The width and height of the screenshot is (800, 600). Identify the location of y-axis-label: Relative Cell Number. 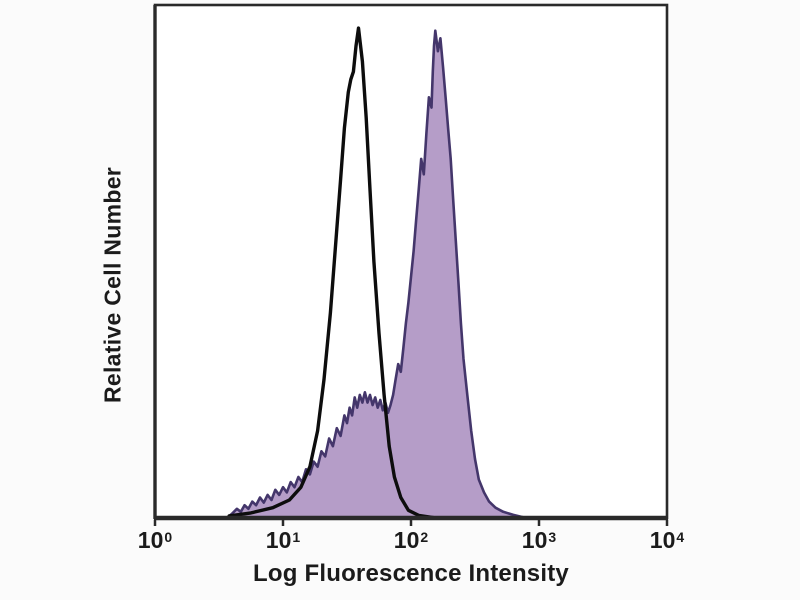
(112, 285).